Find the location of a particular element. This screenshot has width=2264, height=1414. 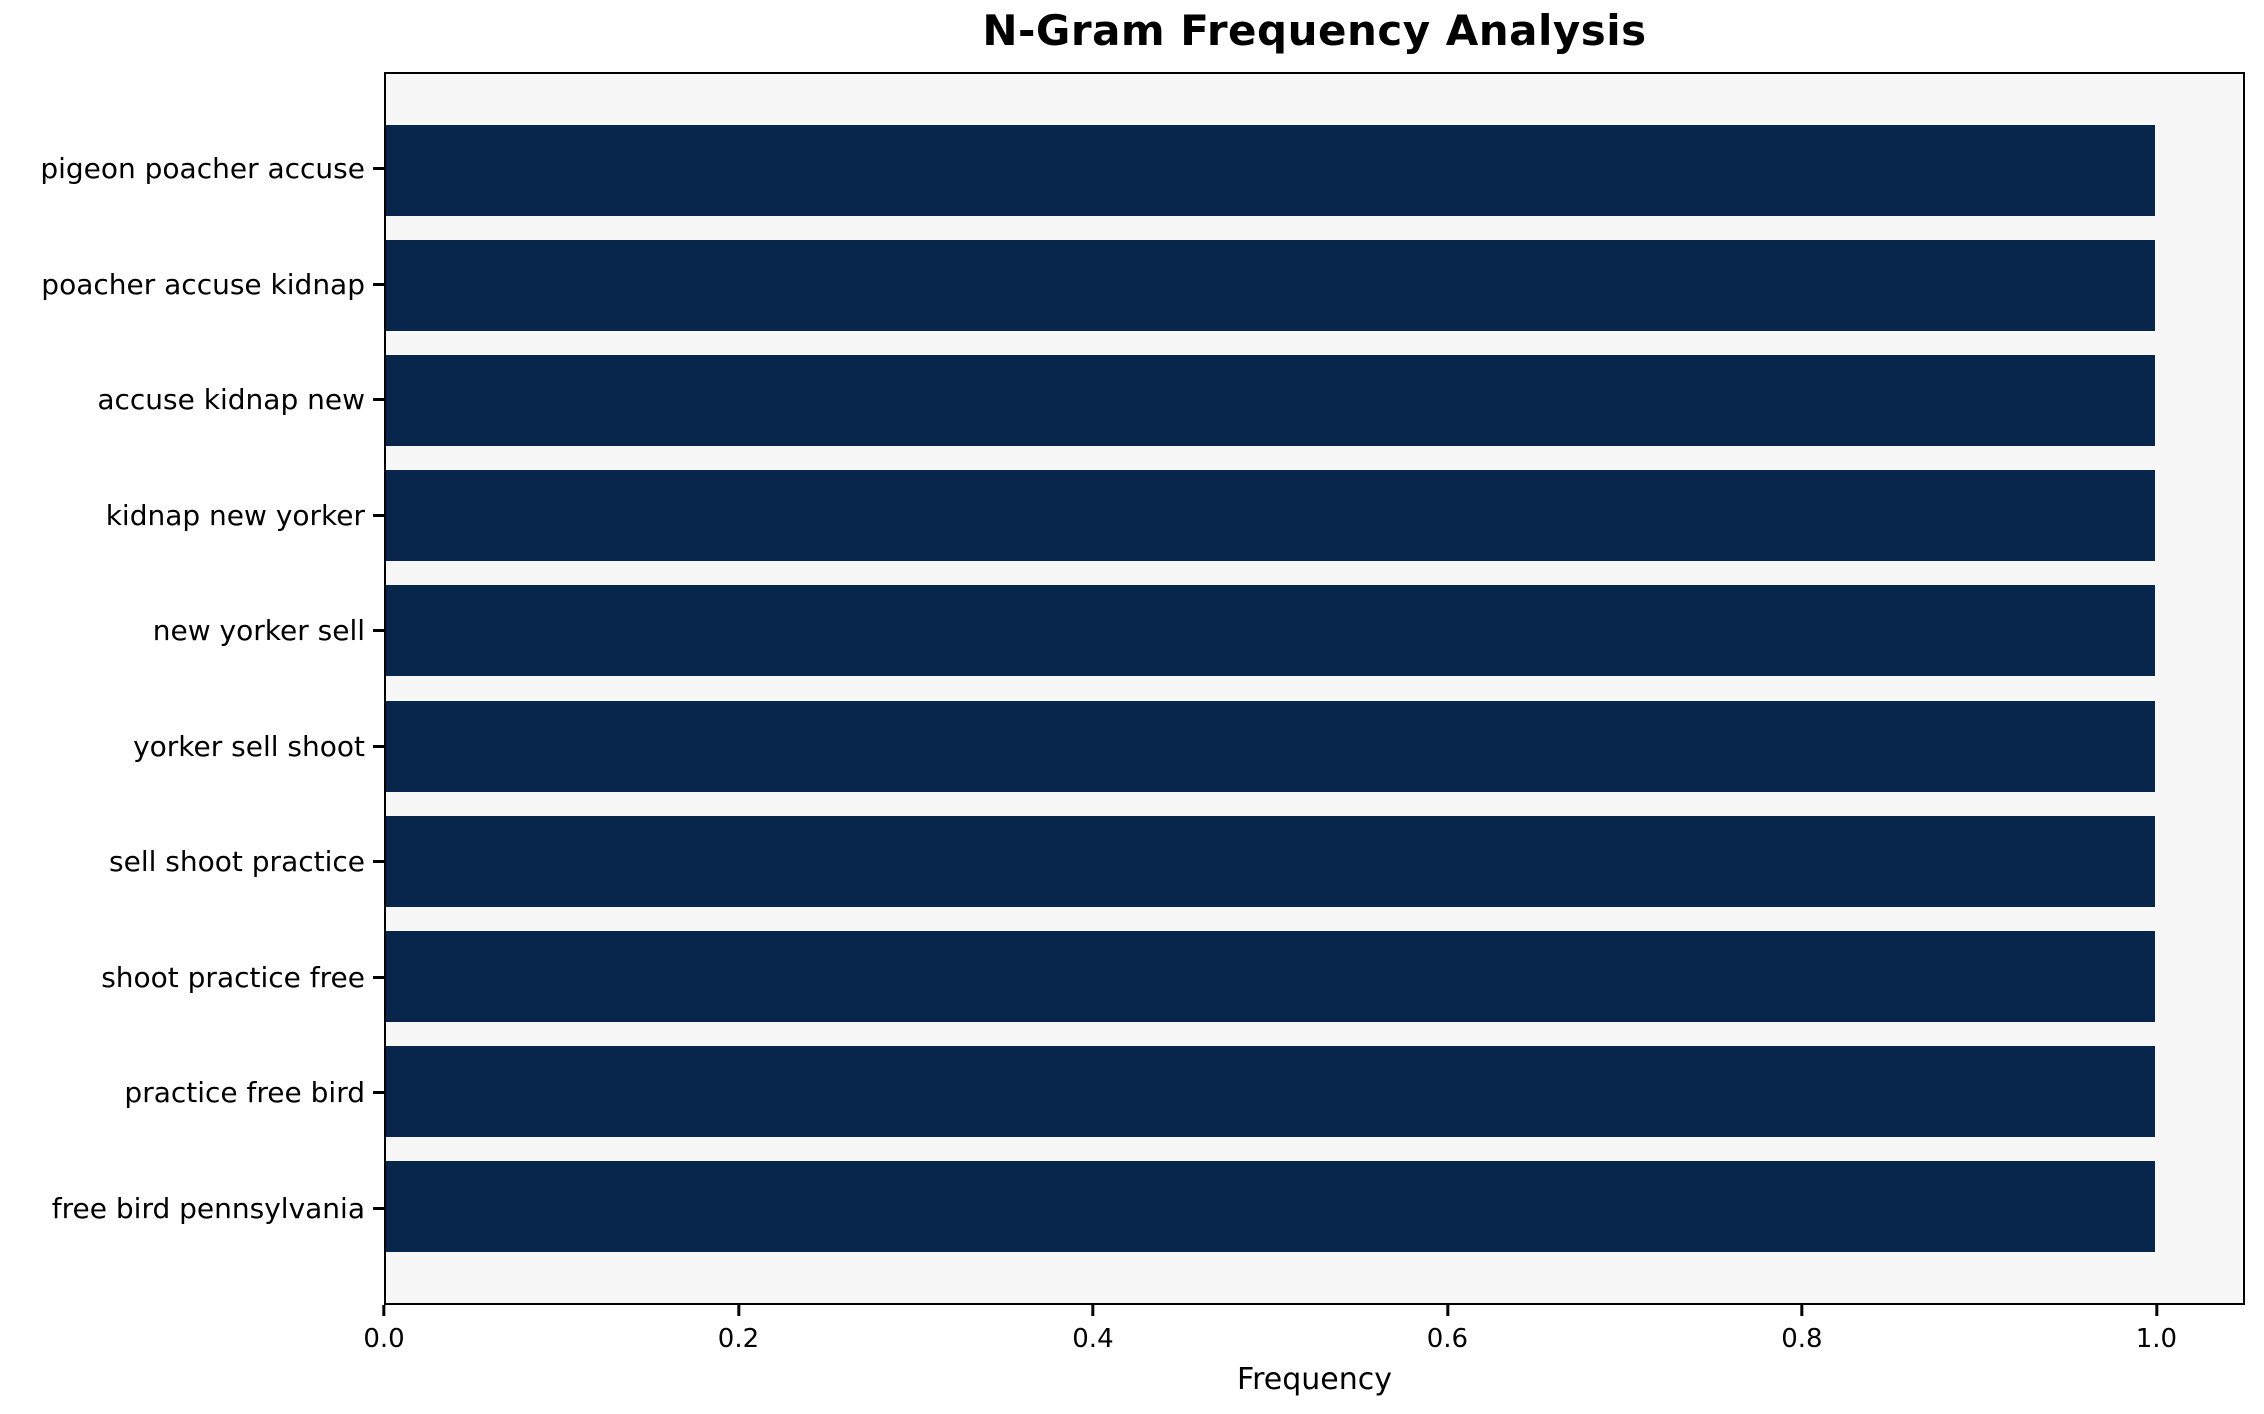

y-axis-row: free bird pennsylvania is located at coordinates (192, 1208).